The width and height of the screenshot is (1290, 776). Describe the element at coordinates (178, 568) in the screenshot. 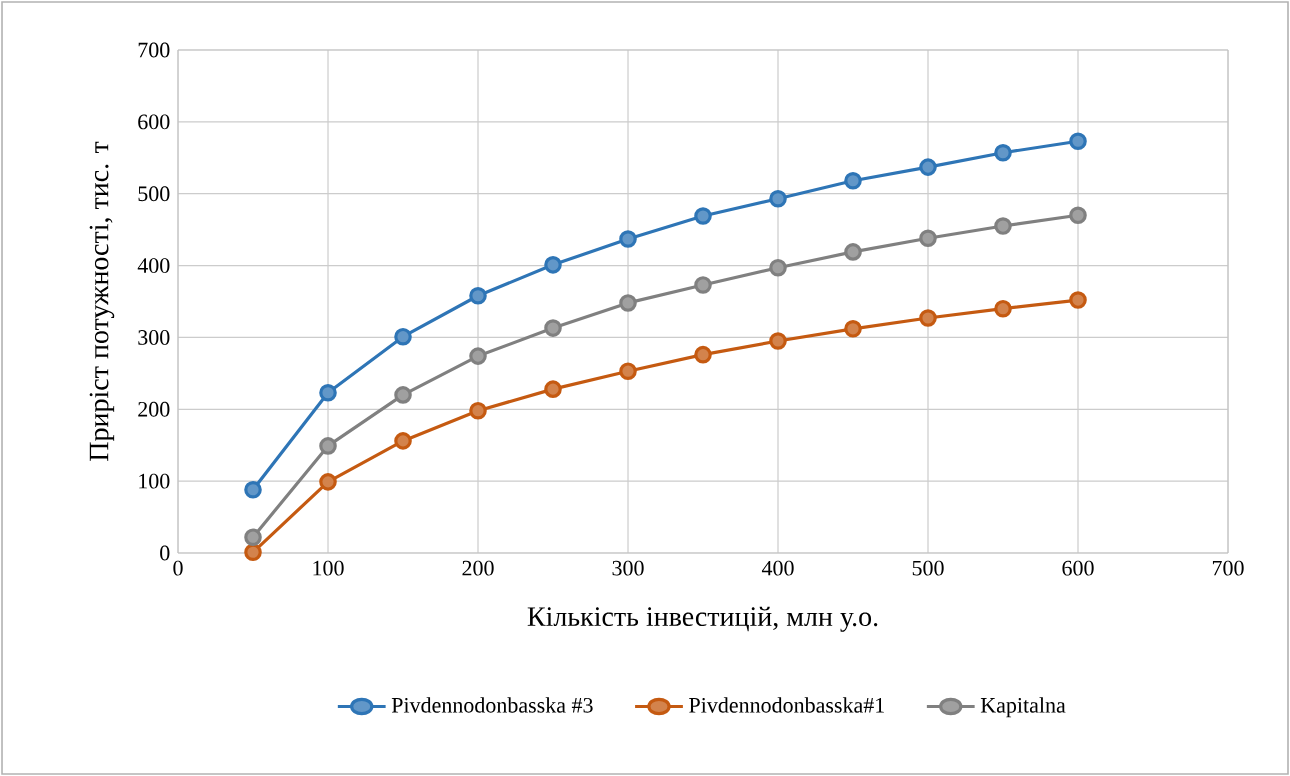

I see `x-tick-label: 0` at that location.